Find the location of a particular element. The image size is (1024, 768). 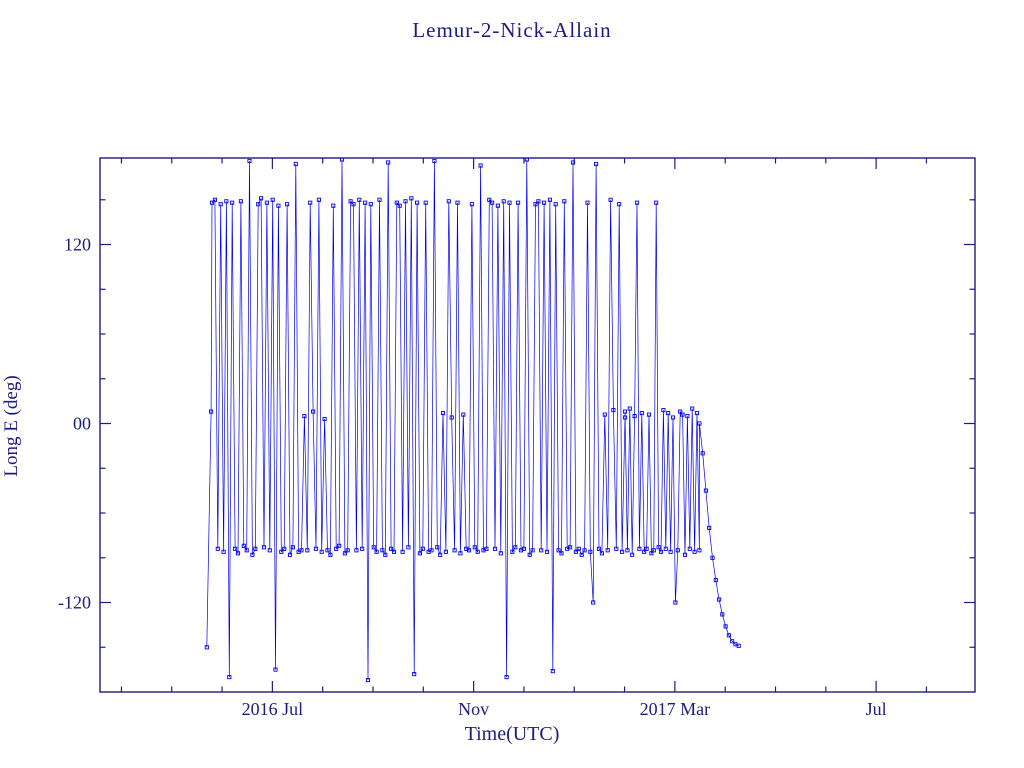

y-tick-label: -120 is located at coordinates (74, 603).